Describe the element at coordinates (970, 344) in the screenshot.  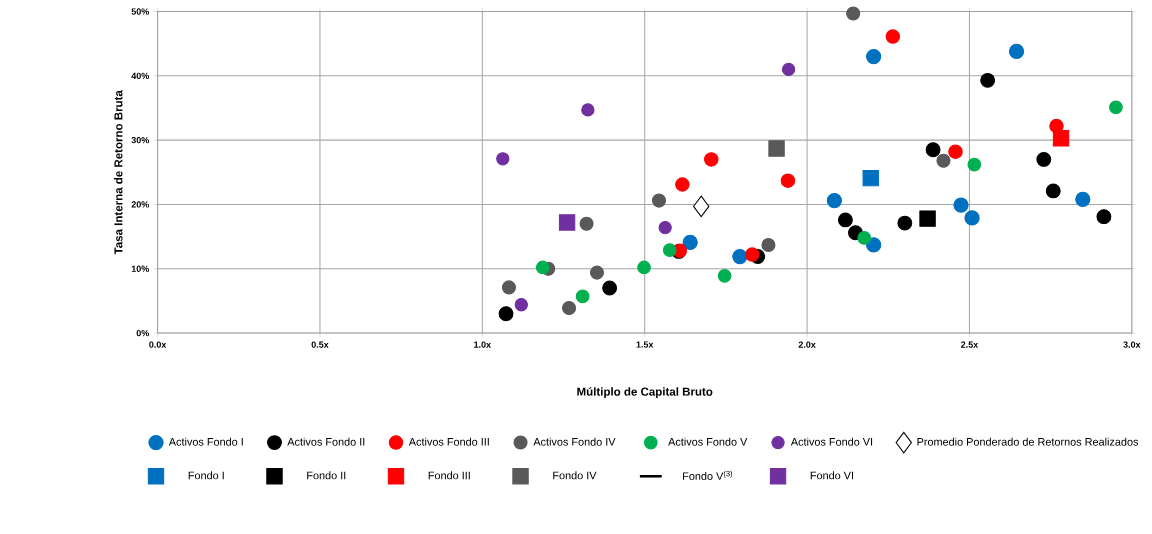
I see `x-tick-label: 2.5x` at that location.